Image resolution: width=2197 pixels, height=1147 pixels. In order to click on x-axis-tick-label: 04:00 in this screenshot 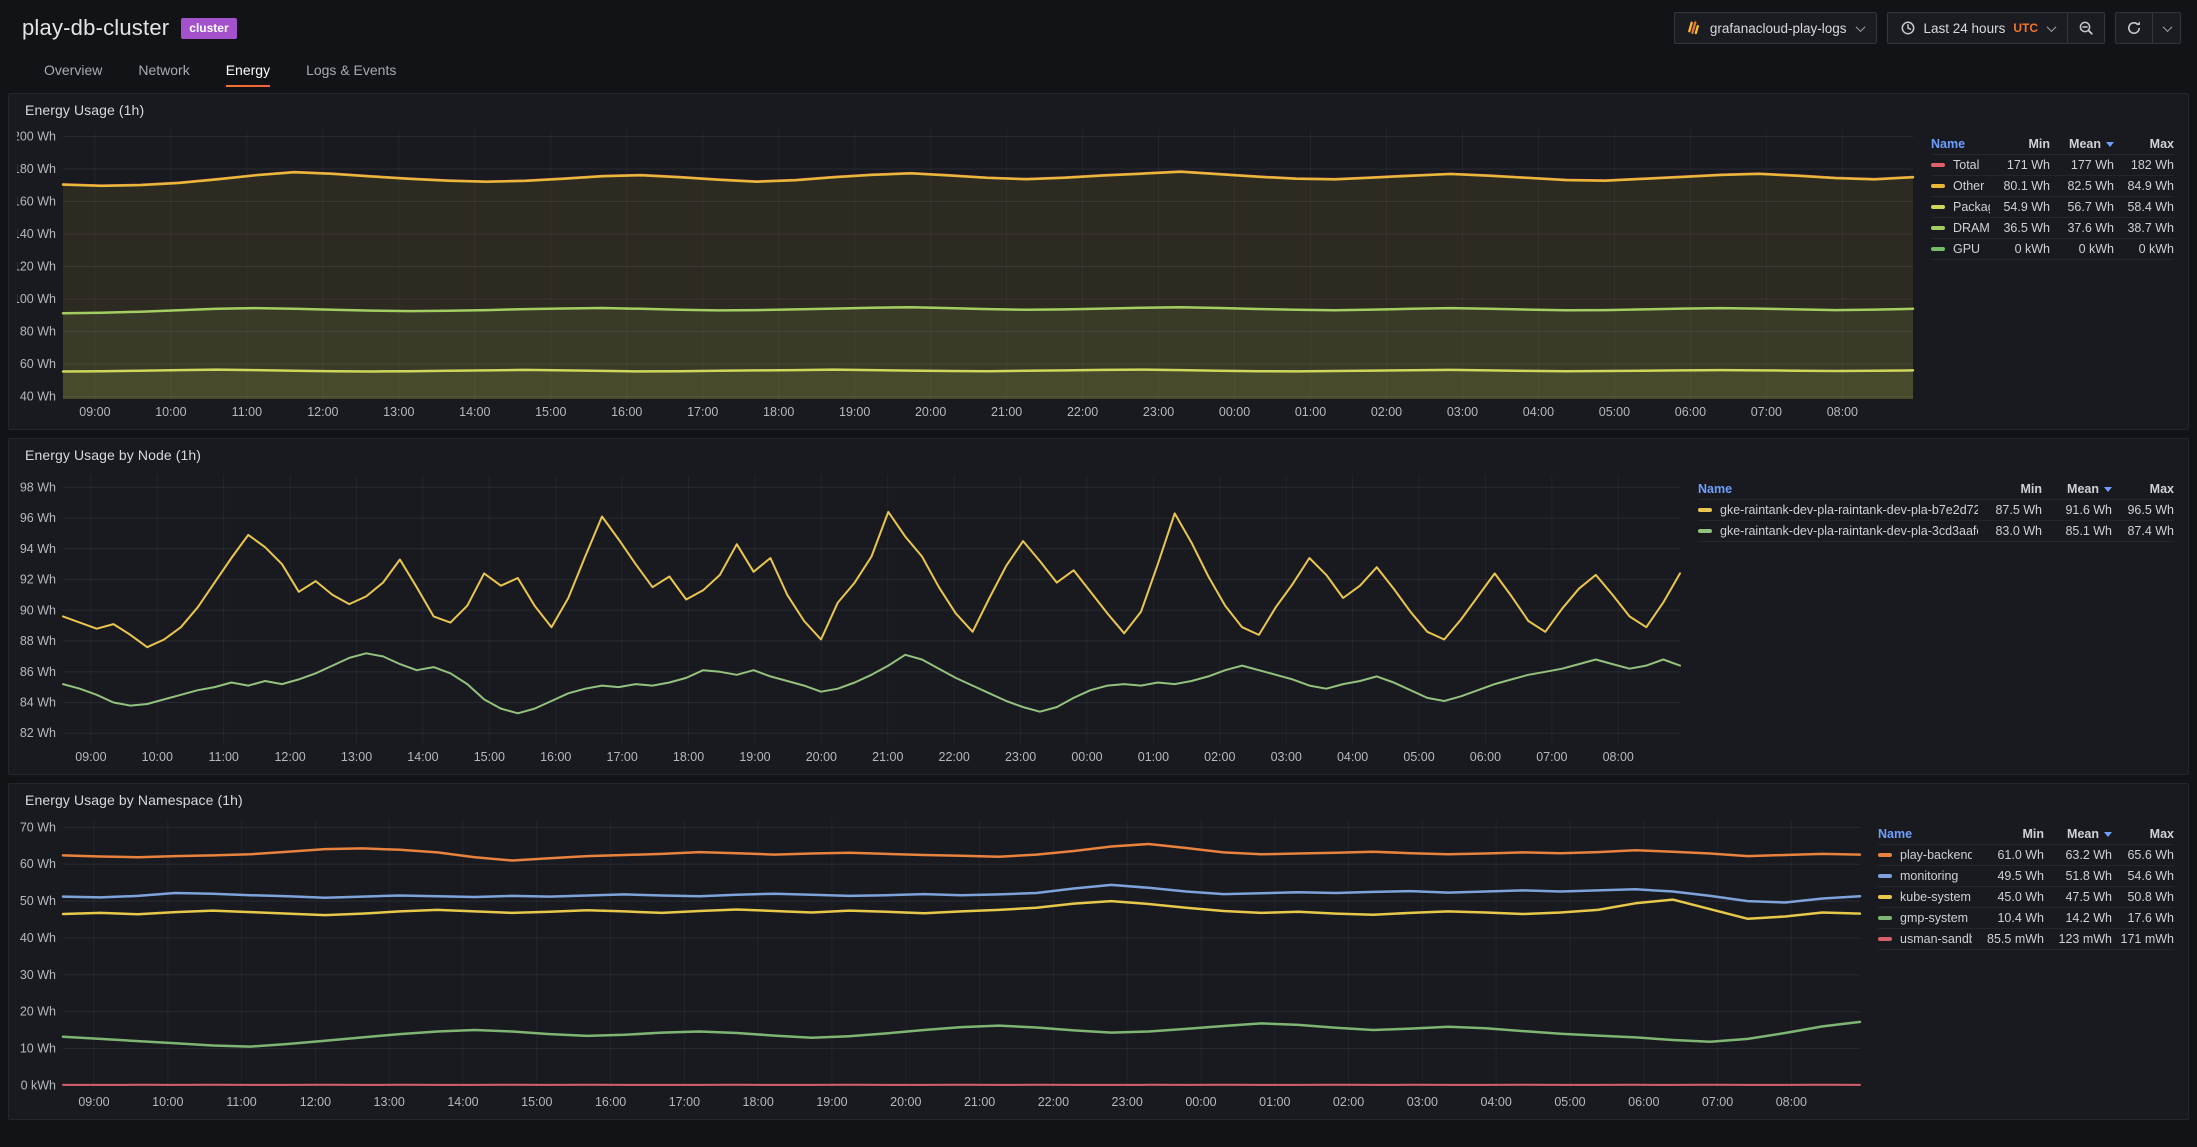, I will do `click(1538, 412)`.